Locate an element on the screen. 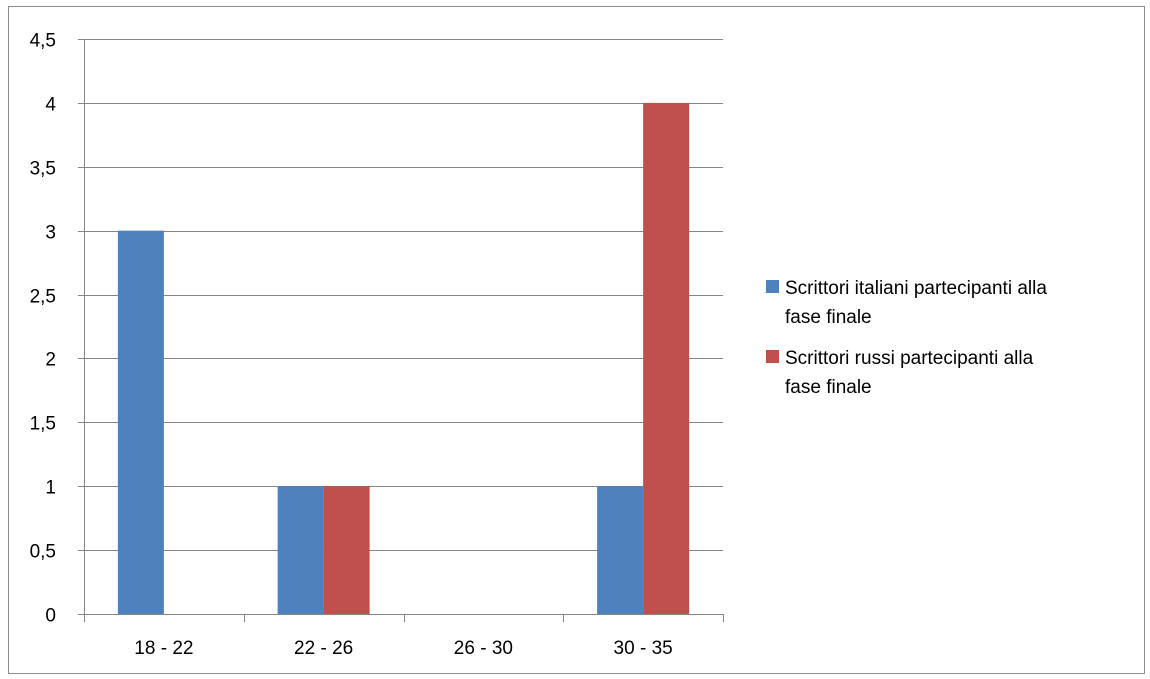  y-tick-label: 4 is located at coordinates (50, 105).